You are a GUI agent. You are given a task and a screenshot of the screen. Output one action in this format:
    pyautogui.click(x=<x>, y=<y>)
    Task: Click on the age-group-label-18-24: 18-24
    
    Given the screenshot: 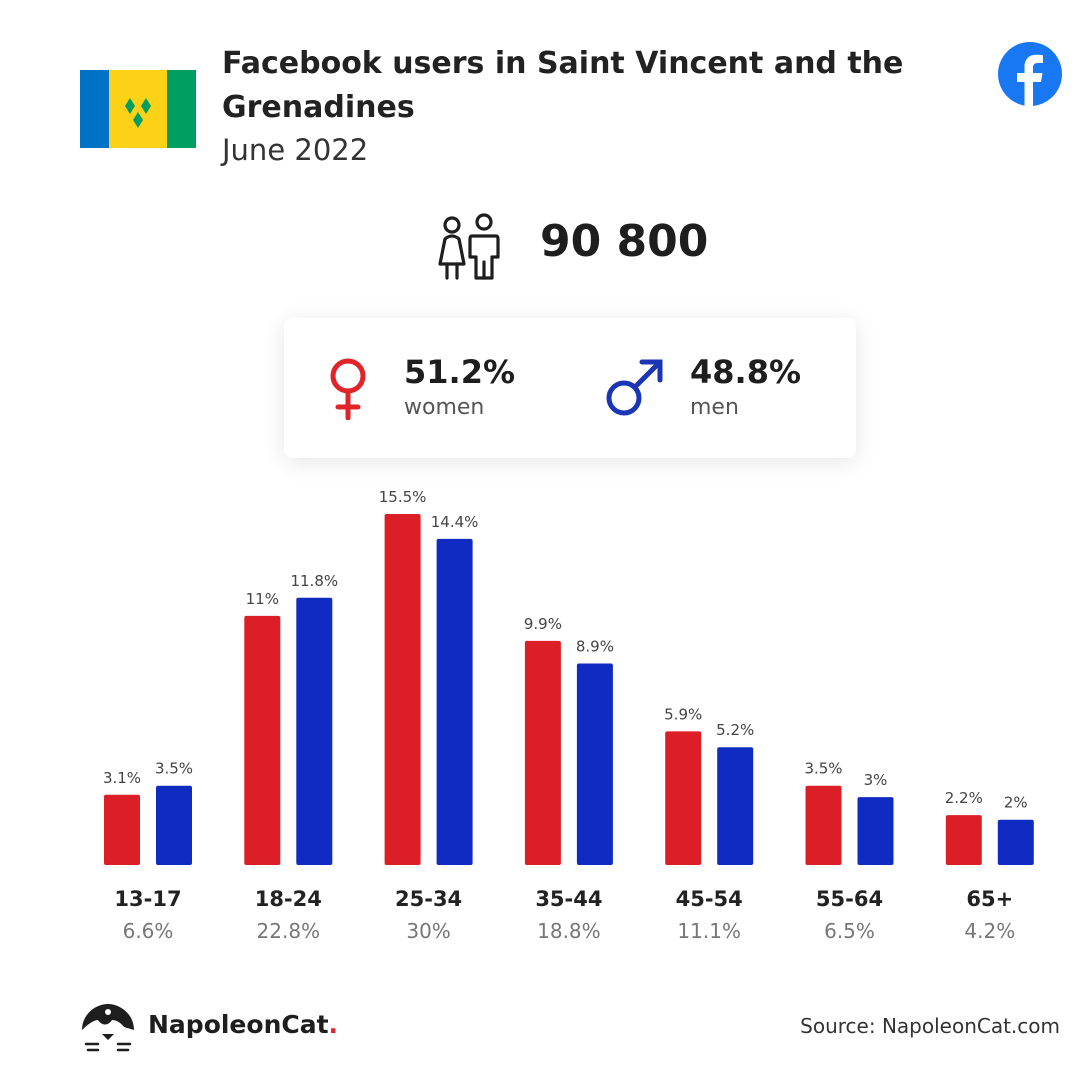 What is the action you would take?
    pyautogui.click(x=288, y=899)
    